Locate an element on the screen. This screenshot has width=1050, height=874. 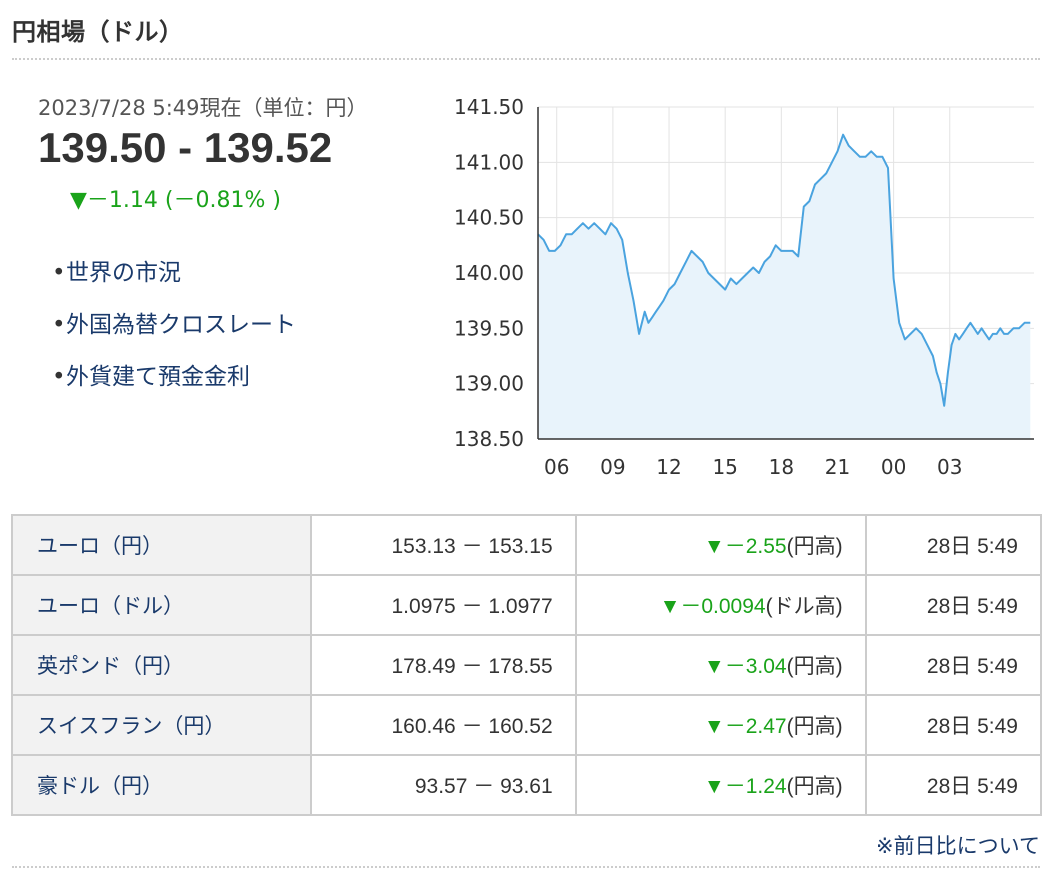
change-cell: ▼－0.0094(ドル高) is located at coordinates (720, 605).